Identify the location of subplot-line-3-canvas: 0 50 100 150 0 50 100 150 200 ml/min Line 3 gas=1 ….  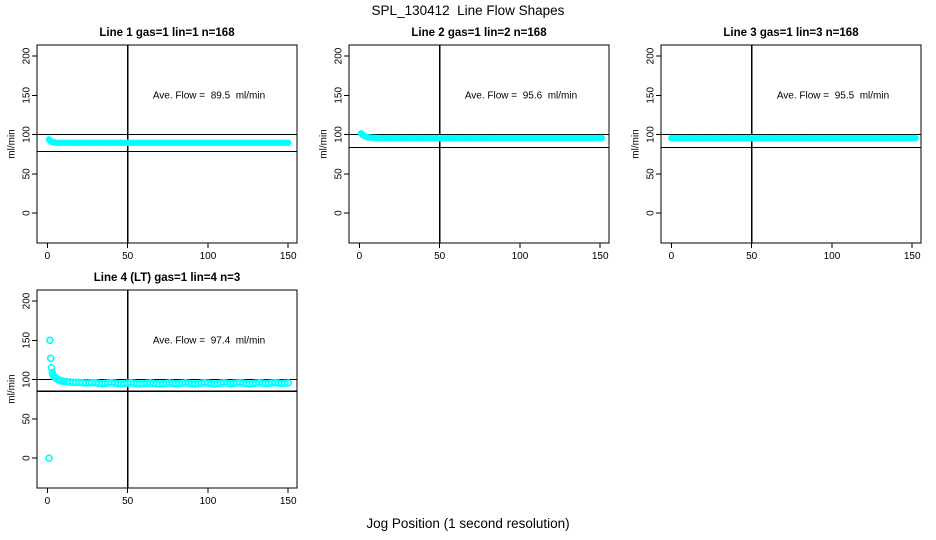
(776, 144).